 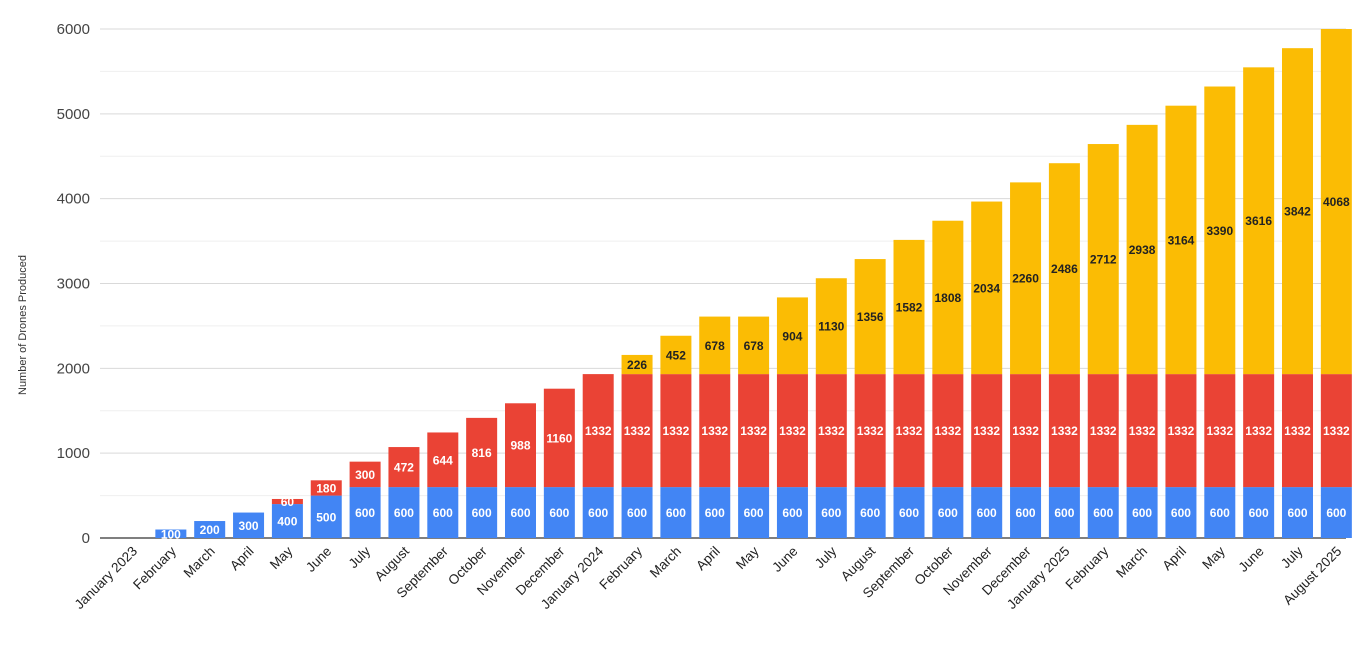 I want to click on data-label: 452, so click(x=676, y=355).